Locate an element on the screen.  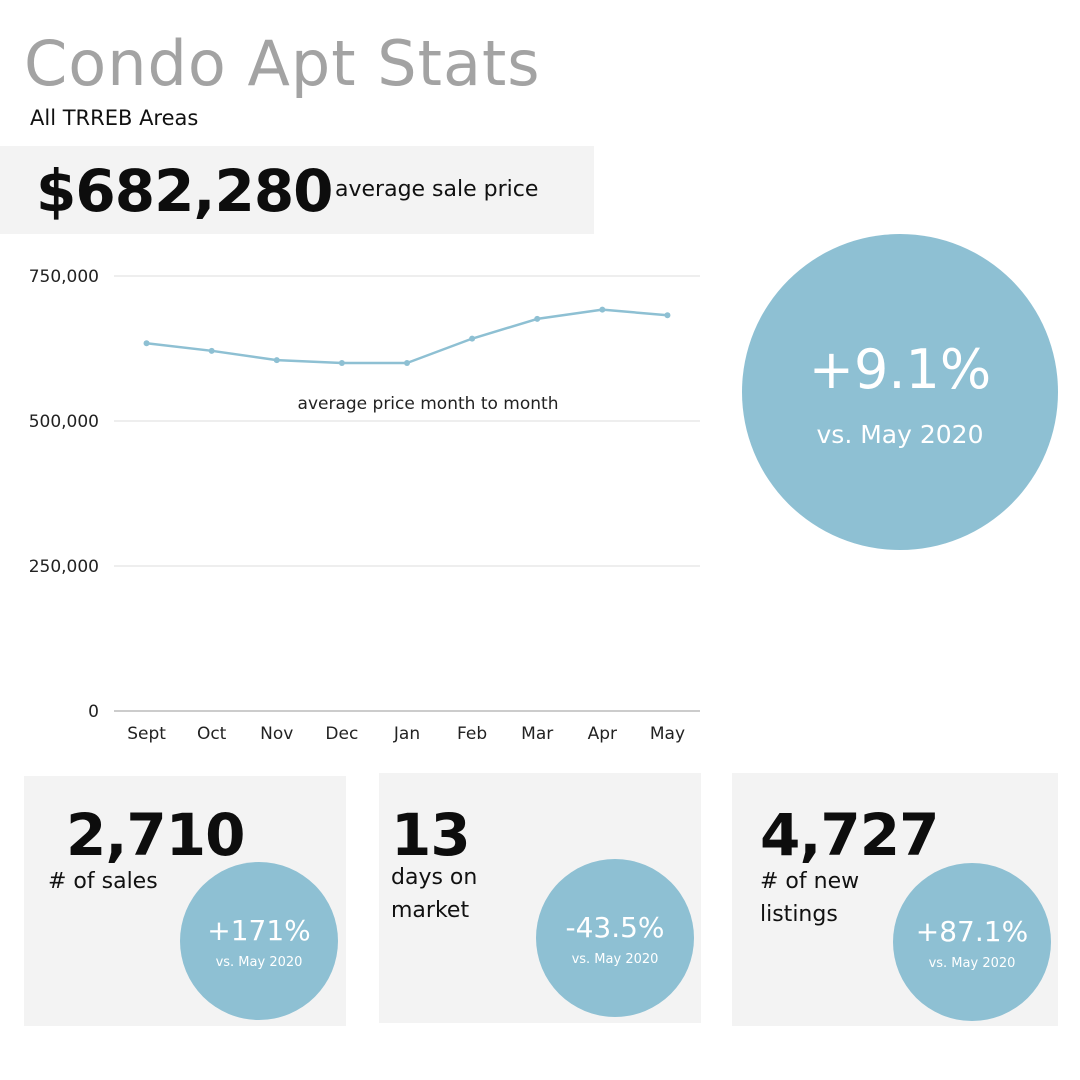
page-subtitle: All TRREB Areas is located at coordinates (114, 118).